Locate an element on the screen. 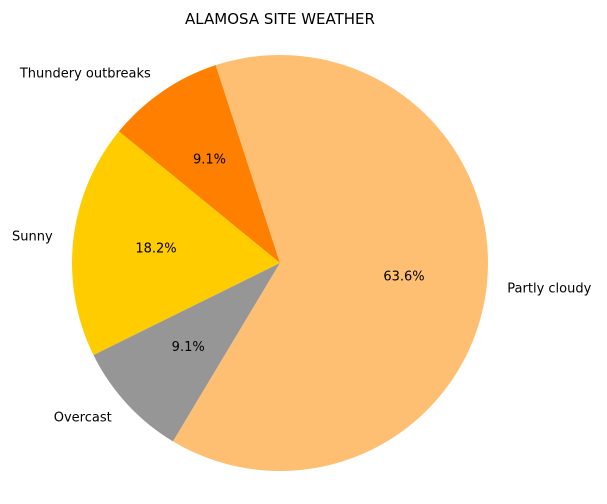  pie-slice-thundery-outbreaks is located at coordinates (199, 164).